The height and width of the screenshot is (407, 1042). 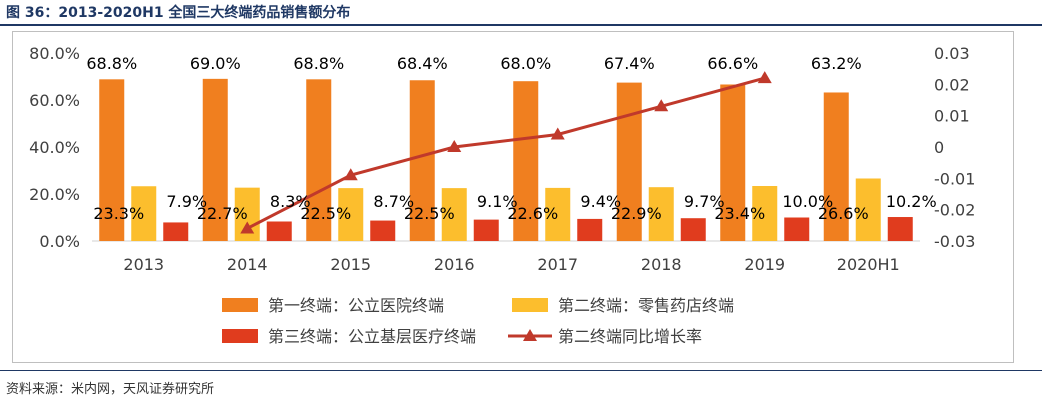 I want to click on y-left-tick-label: 80.0%, so click(x=54, y=53).